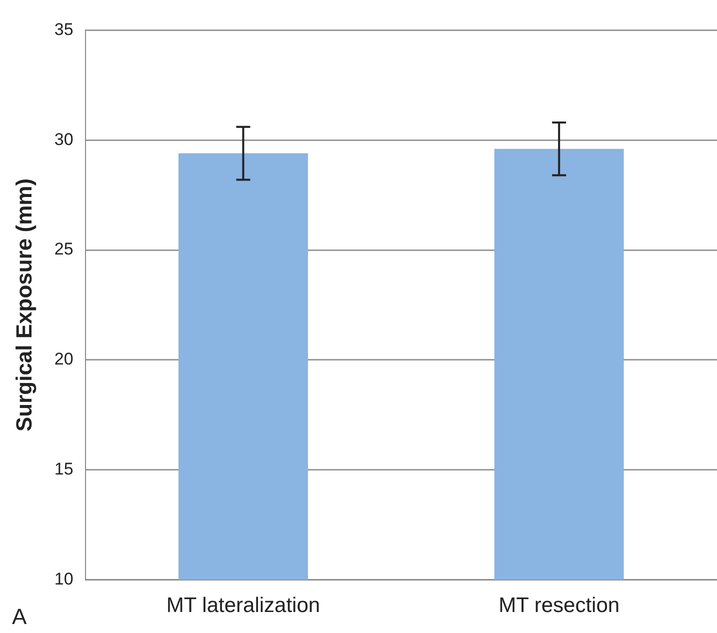 This screenshot has width=717, height=633. What do you see at coordinates (64, 249) in the screenshot?
I see `y-tick-label: 25` at bounding box center [64, 249].